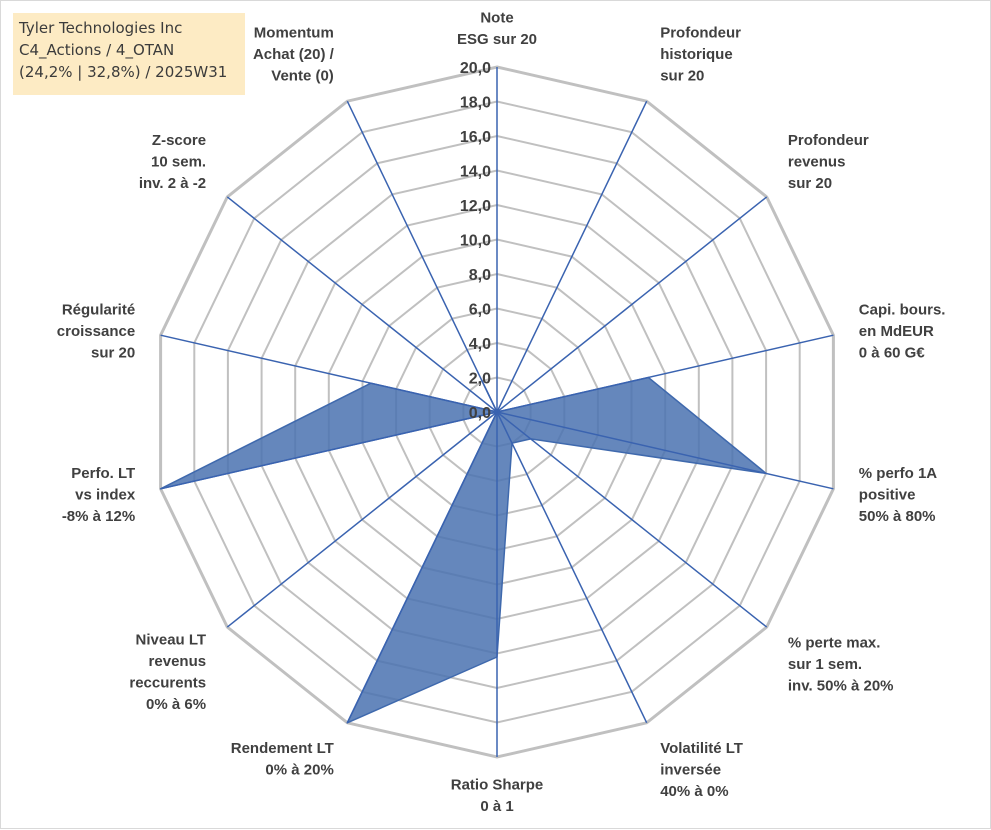 Image resolution: width=991 pixels, height=830 pixels. Describe the element at coordinates (475, 206) in the screenshot. I see `tick-label-6: 12,0` at that location.